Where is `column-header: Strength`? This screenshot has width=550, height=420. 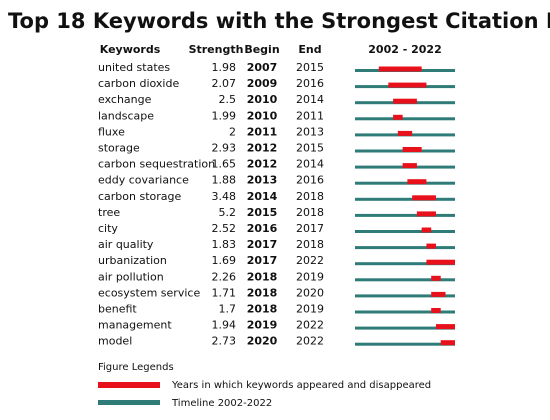 column-header: Strength is located at coordinates (216, 49).